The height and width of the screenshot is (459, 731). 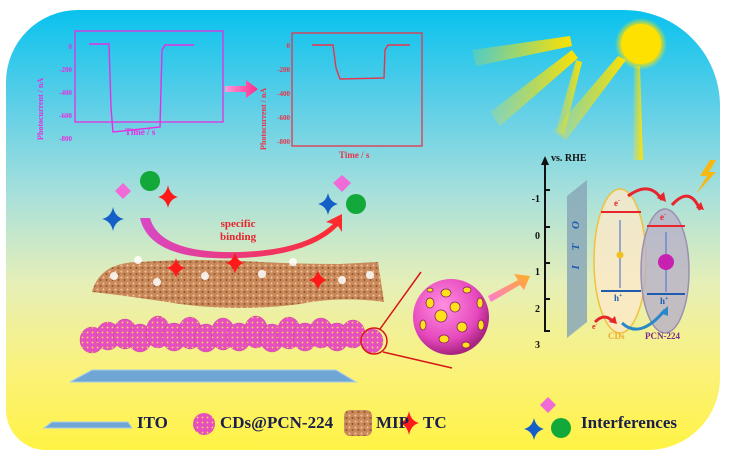 What do you see at coordinates (569, 89) in the screenshot?
I see `sun-icon` at bounding box center [569, 89].